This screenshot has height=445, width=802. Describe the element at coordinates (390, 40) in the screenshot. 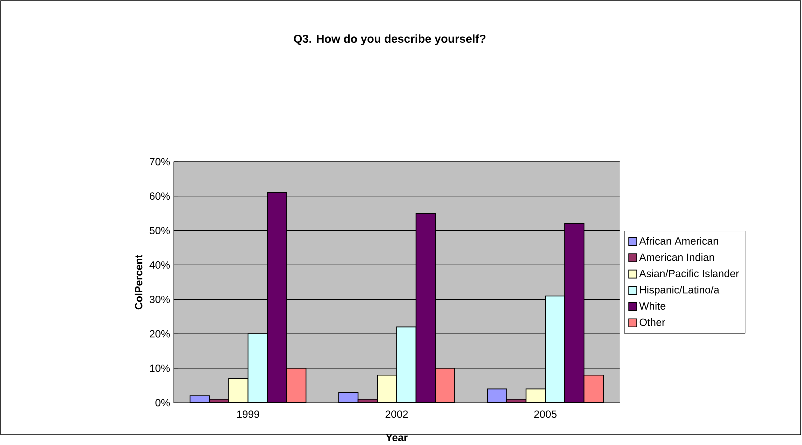

I see `chart-title: Q3. How do you describe yourself?` at that location.